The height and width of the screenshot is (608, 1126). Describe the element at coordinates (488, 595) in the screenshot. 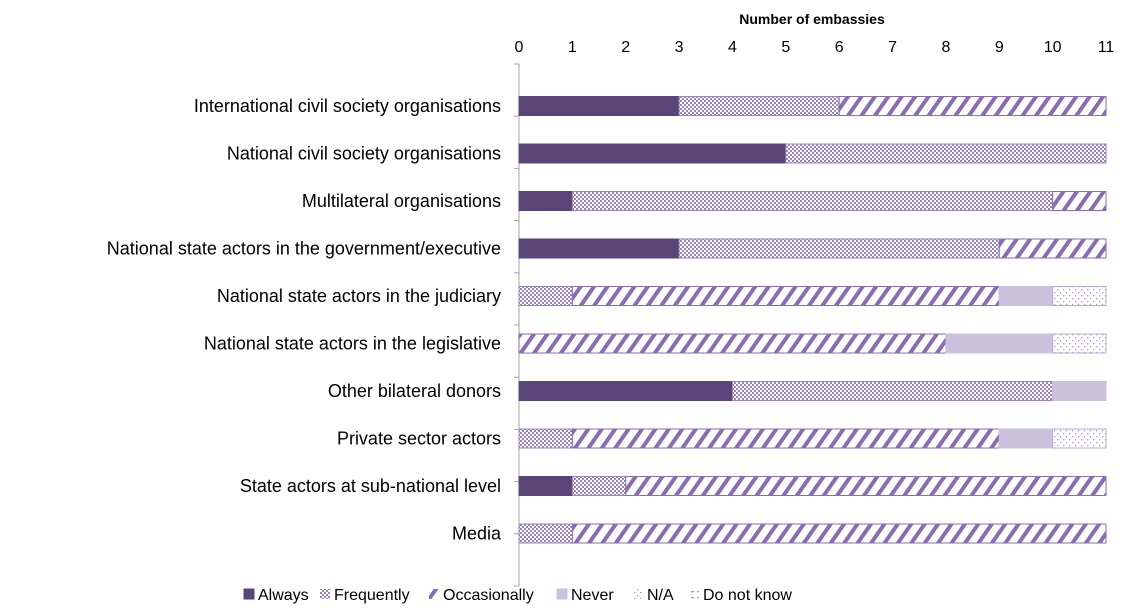

I see `legend-label-occasionally: Occasionally` at that location.